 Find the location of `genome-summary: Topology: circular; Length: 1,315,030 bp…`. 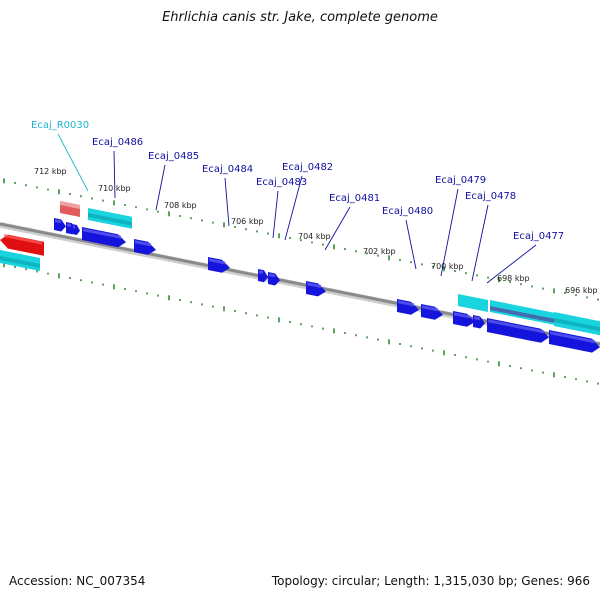

genome-summary: Topology: circular; Length: 1,315,030 bp… is located at coordinates (430, 581).